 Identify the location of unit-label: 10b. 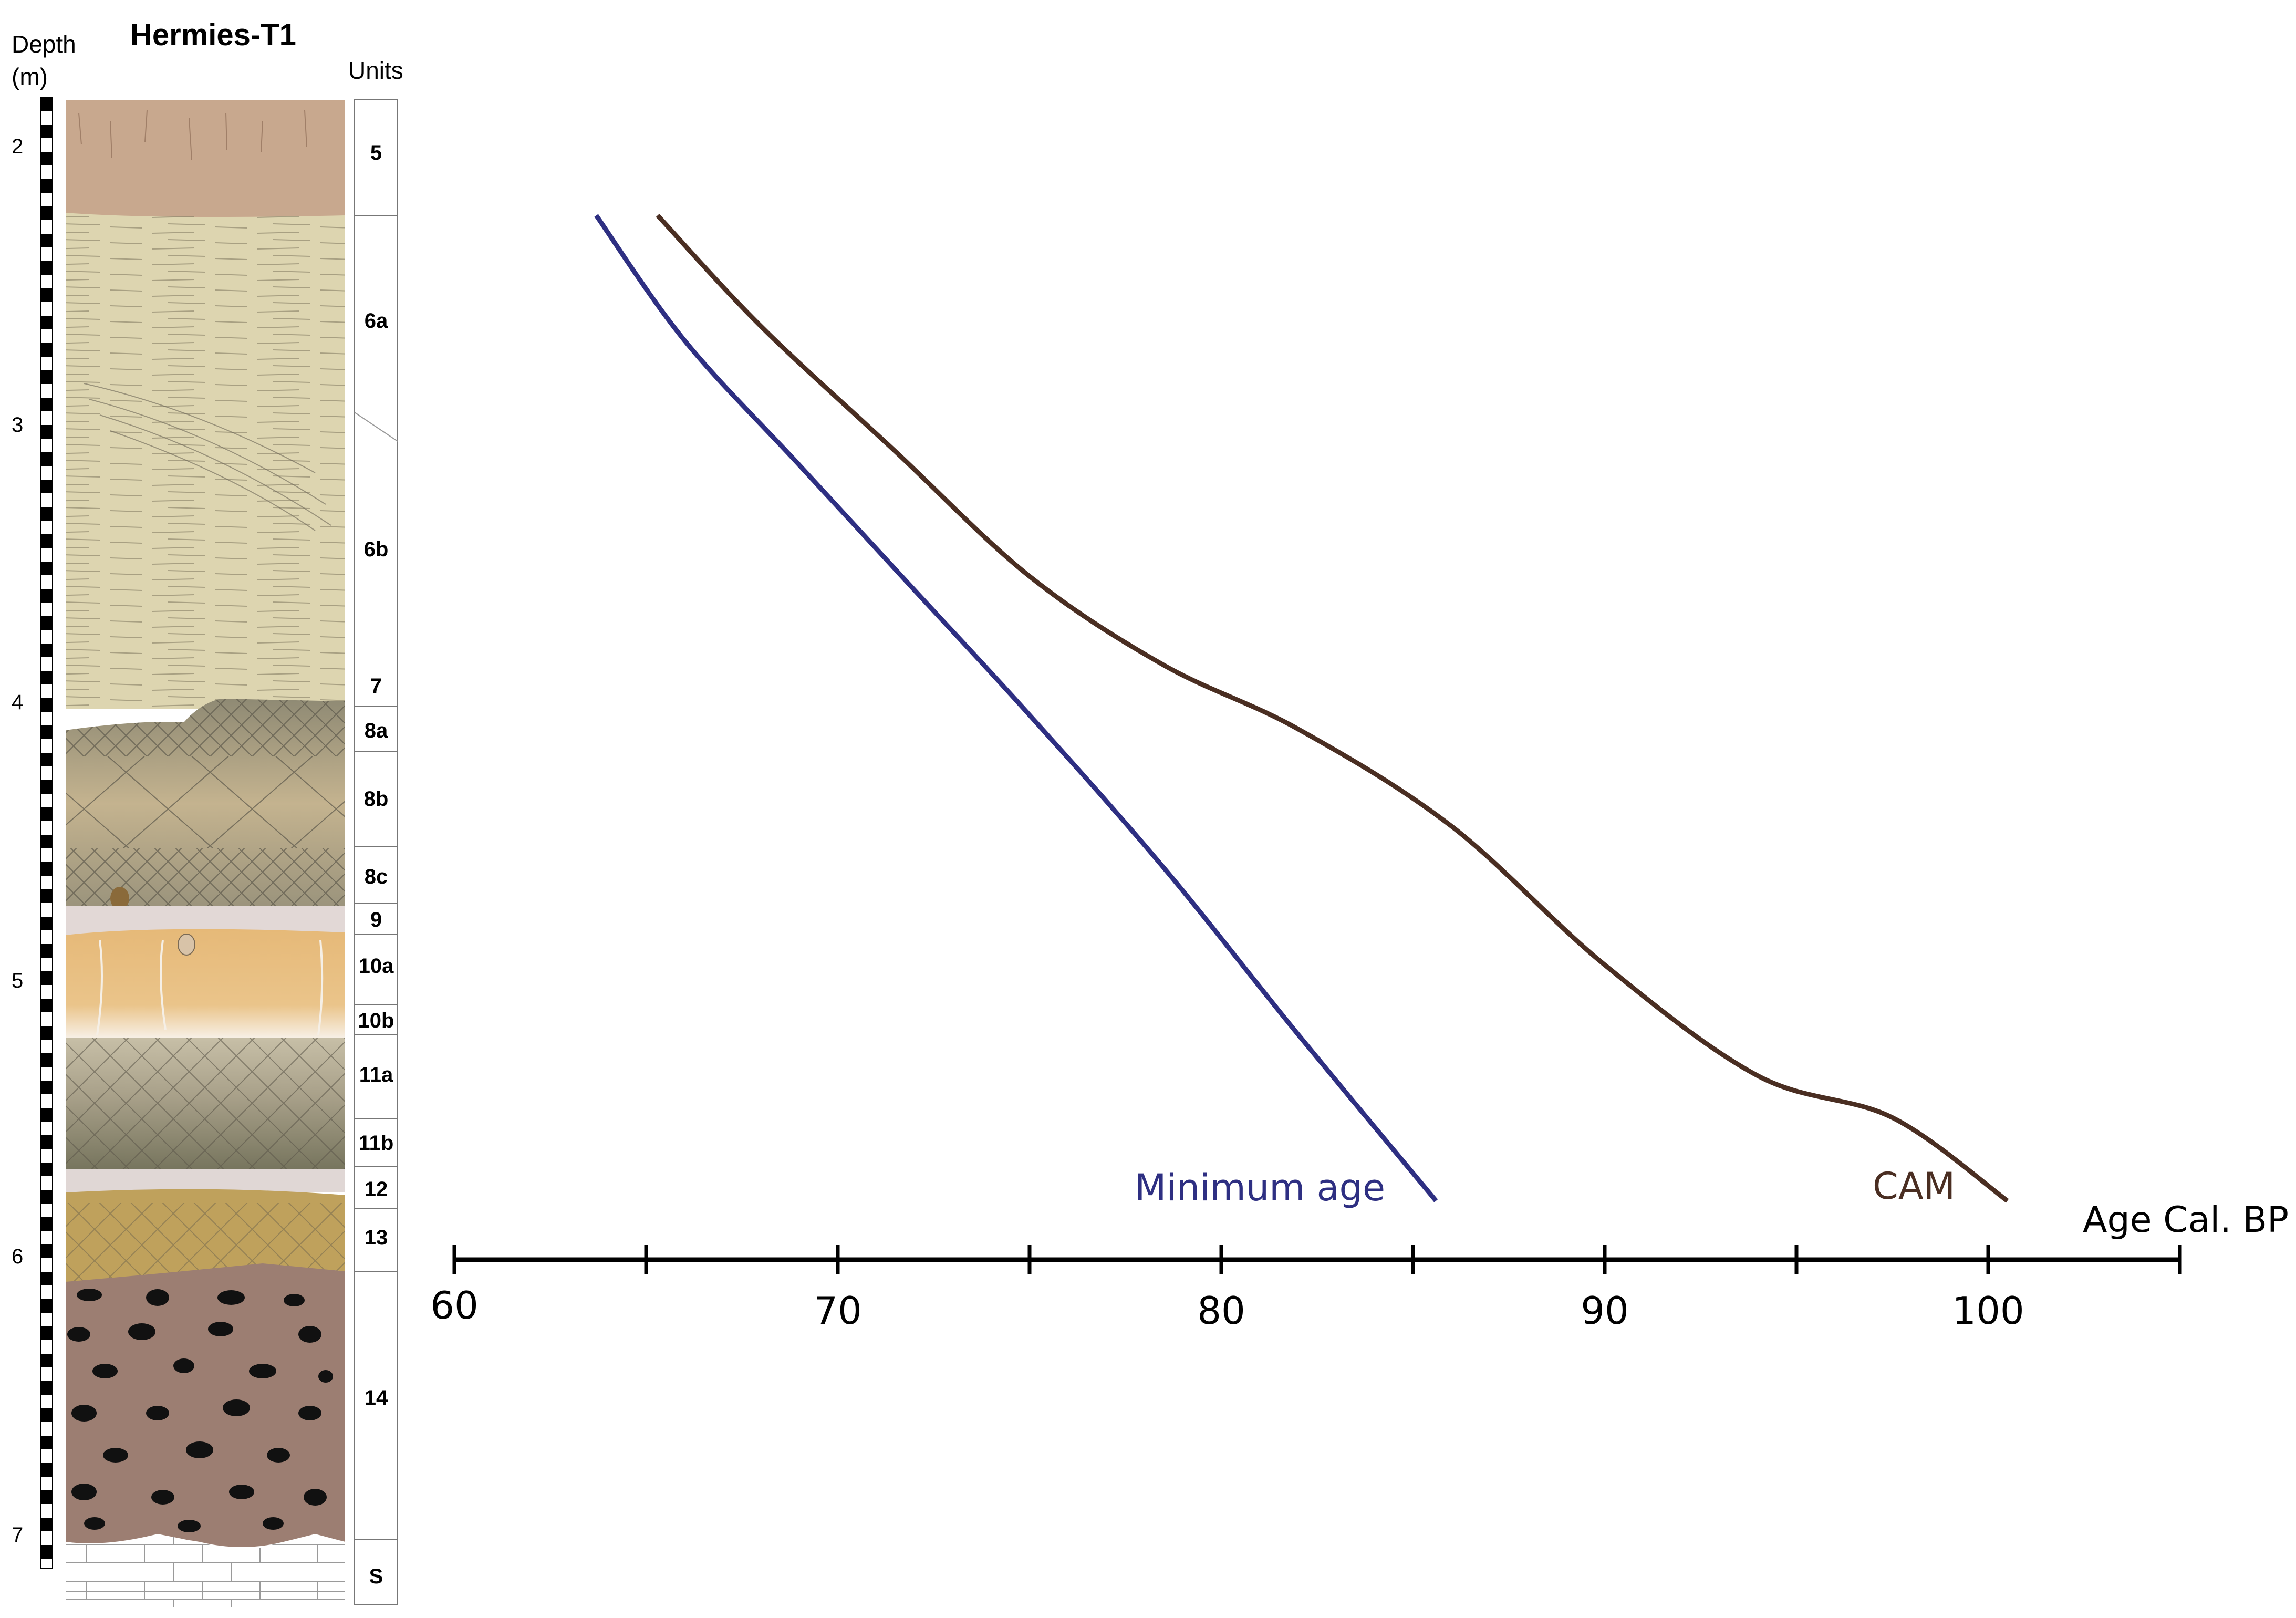
(376, 1020).